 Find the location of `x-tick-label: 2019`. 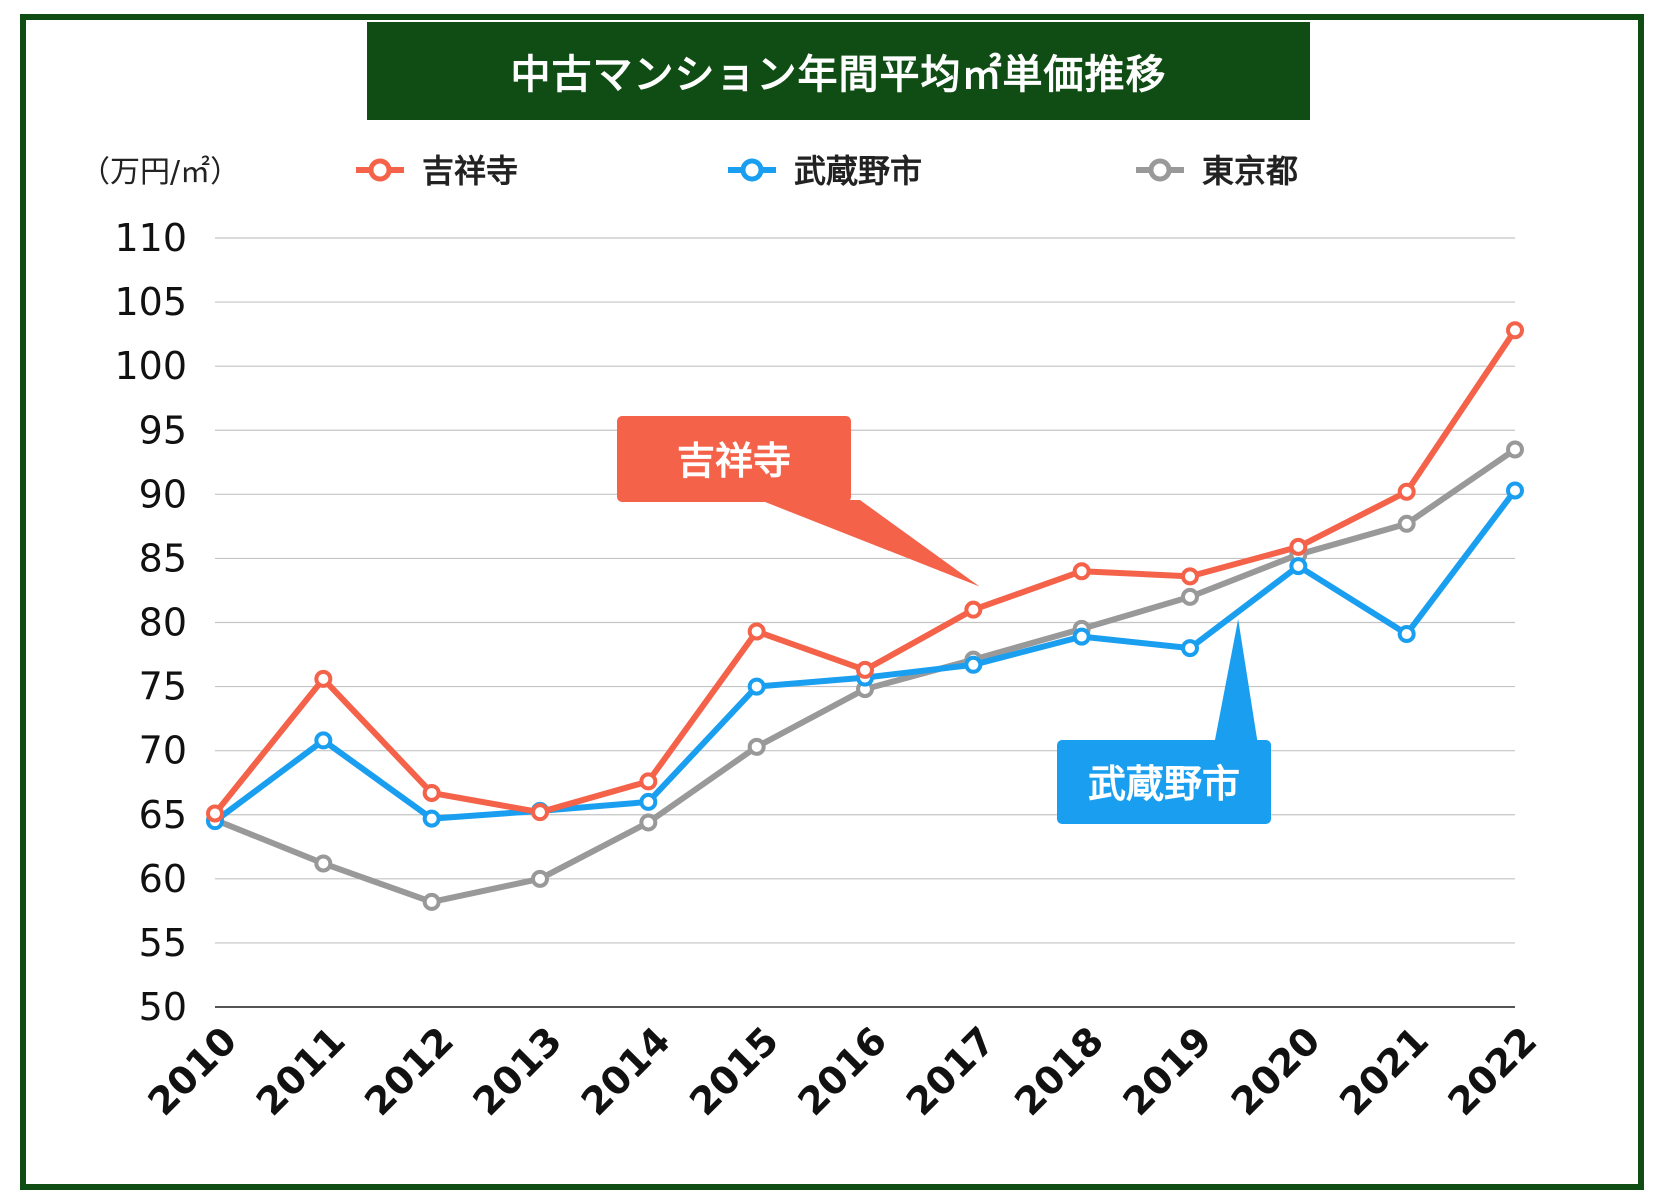

x-tick-label: 2019 is located at coordinates (1167, 1071).